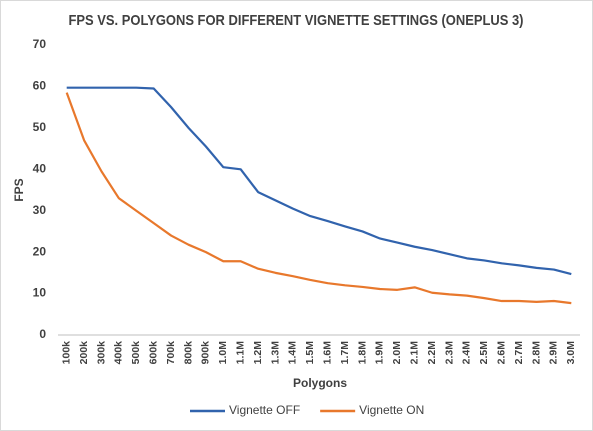 This screenshot has width=593, height=431. Describe the element at coordinates (40, 86) in the screenshot. I see `y-tick-label: 60` at that location.